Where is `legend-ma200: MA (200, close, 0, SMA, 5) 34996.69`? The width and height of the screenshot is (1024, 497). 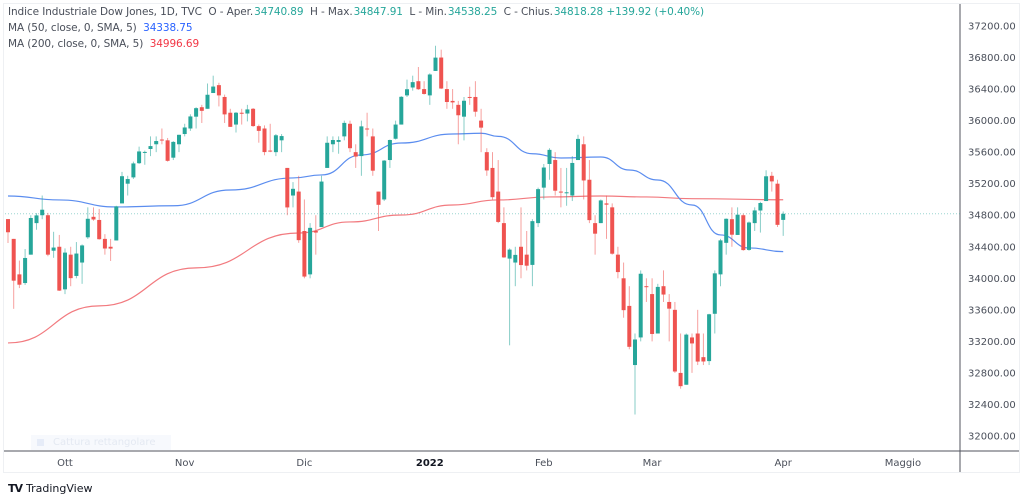
legend-ma200: MA (200, close, 0, SMA, 5) 34996.69 is located at coordinates (103, 44).